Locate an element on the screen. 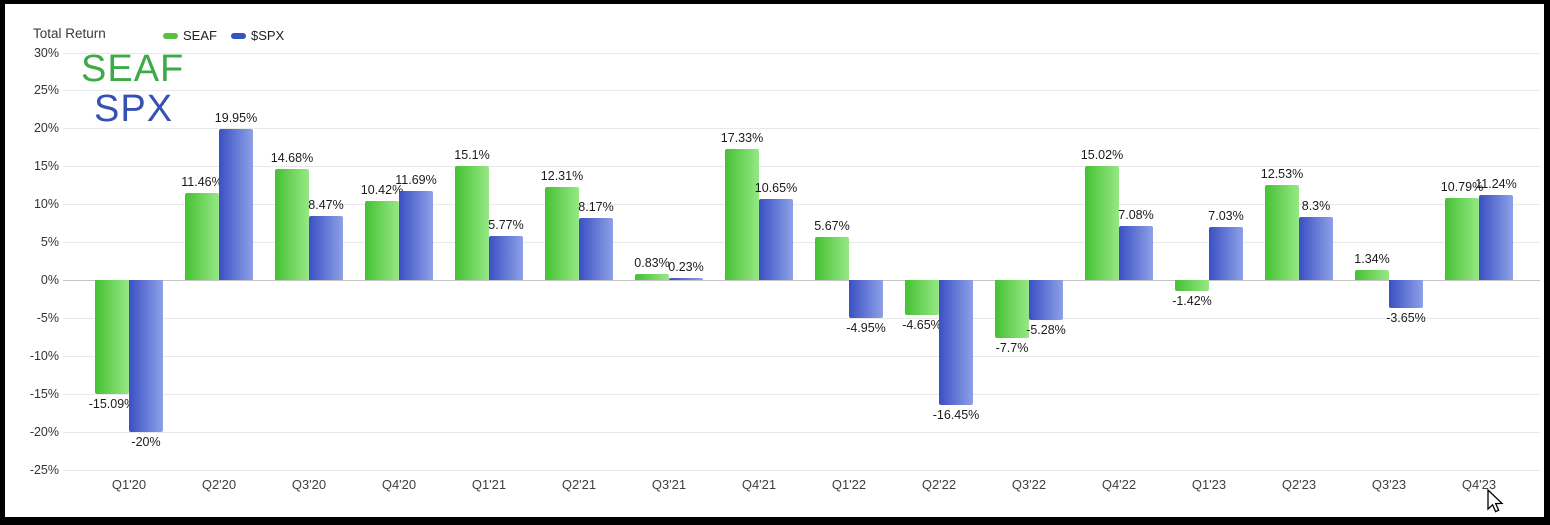  data-label: -15.09% is located at coordinates (112, 404).